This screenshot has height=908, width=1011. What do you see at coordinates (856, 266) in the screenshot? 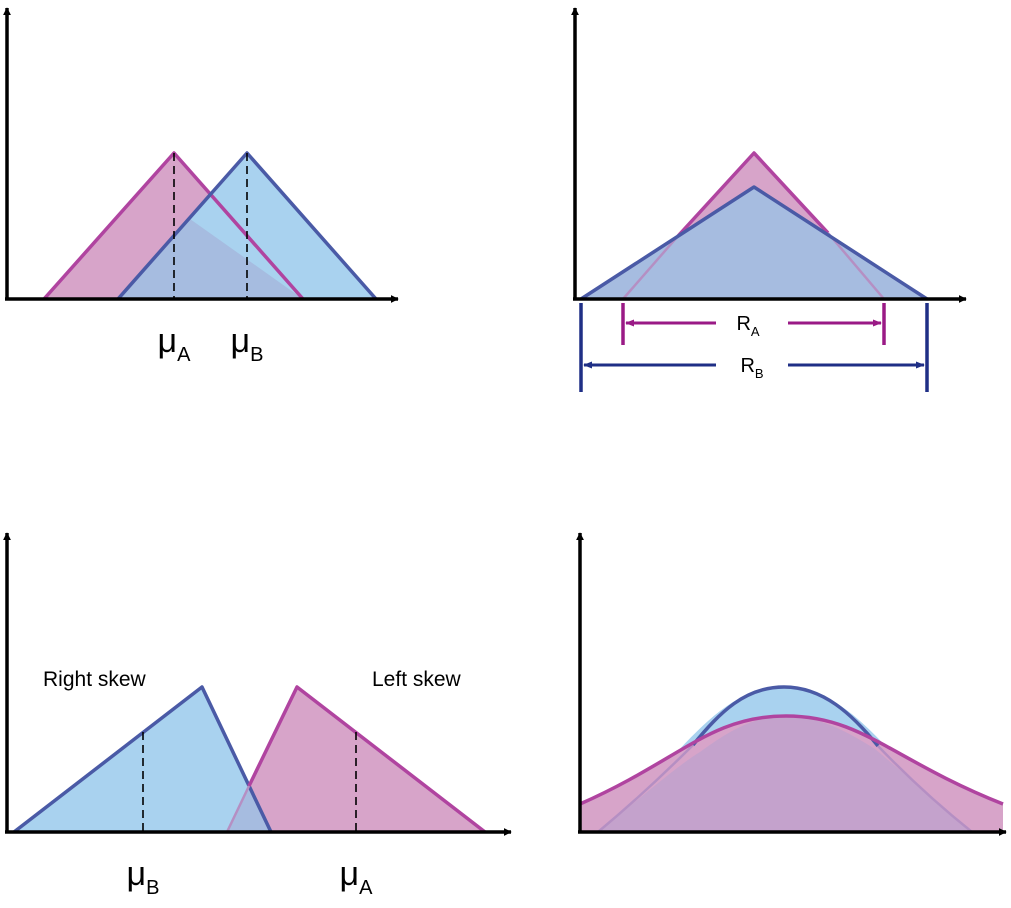
I see `distribution-a-right-faint` at bounding box center [856, 266].